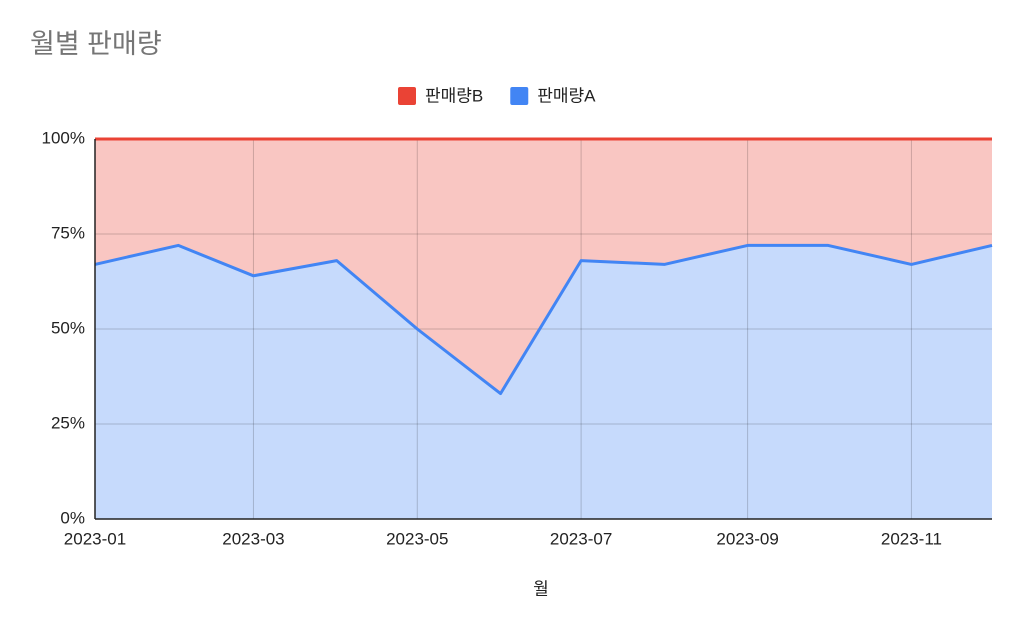 This screenshot has height=633, width=1024. I want to click on x-tick-label: 2023-01, so click(95, 538).